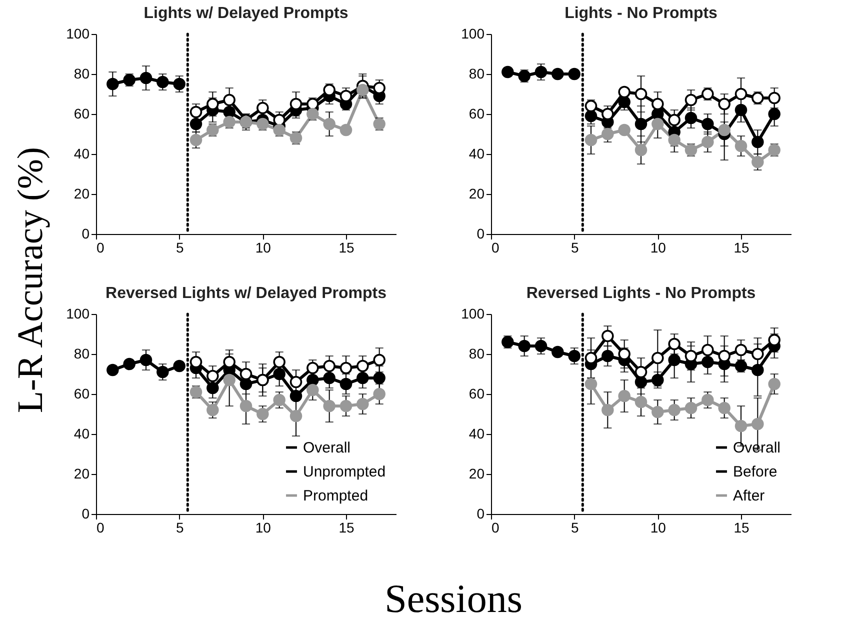 The image size is (847, 630). What do you see at coordinates (454, 598) in the screenshot?
I see `x-axis-title: Sessions` at bounding box center [454, 598].